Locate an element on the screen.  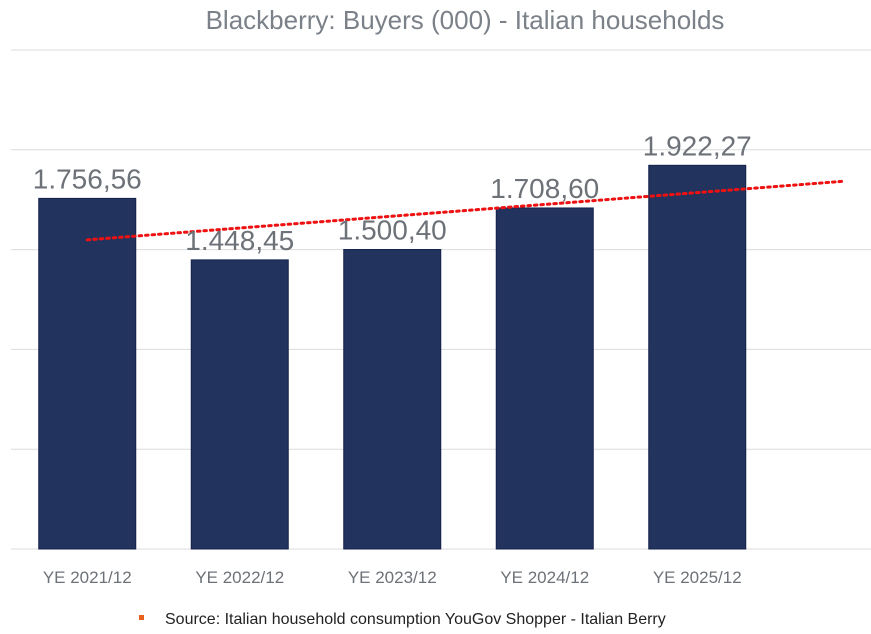
x-tick-label: YE 2025/12 is located at coordinates (697, 577).